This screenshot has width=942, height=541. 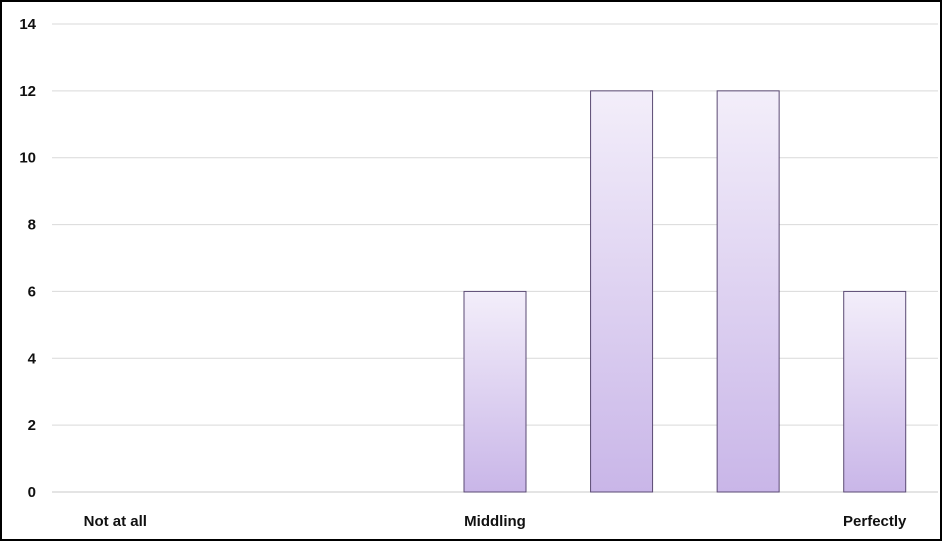 I want to click on x-axis-category-labels: Not at all Middling Perfectly, so click(x=495, y=521).